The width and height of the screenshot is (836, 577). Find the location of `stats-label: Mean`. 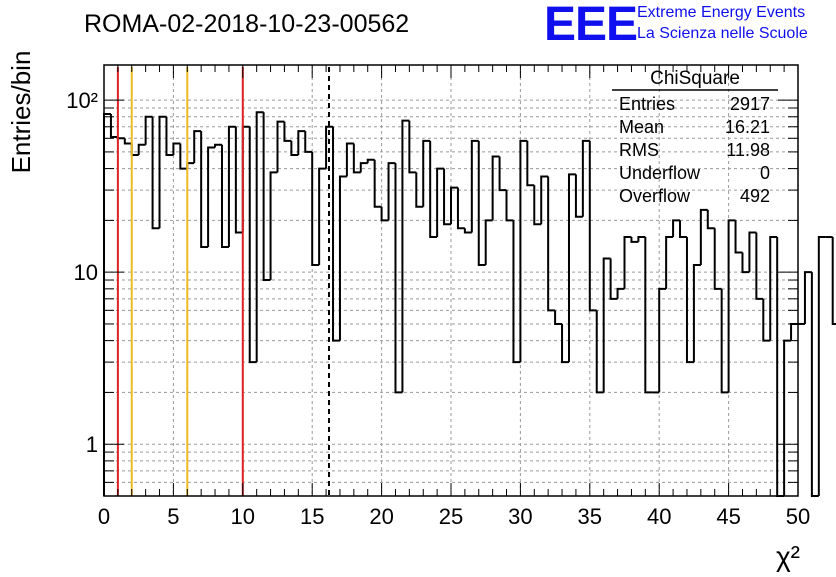

stats-label: Mean is located at coordinates (641, 127).